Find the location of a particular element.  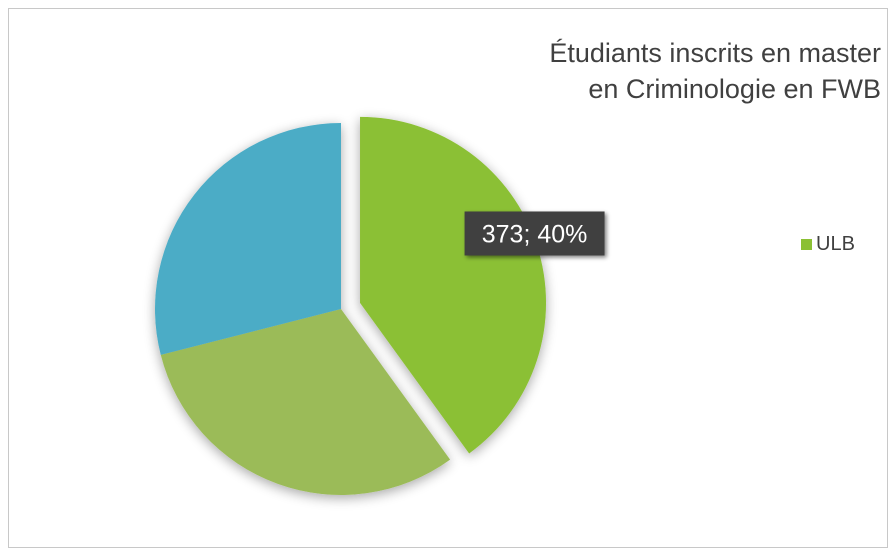

pie-slice-ulb is located at coordinates (453, 285).